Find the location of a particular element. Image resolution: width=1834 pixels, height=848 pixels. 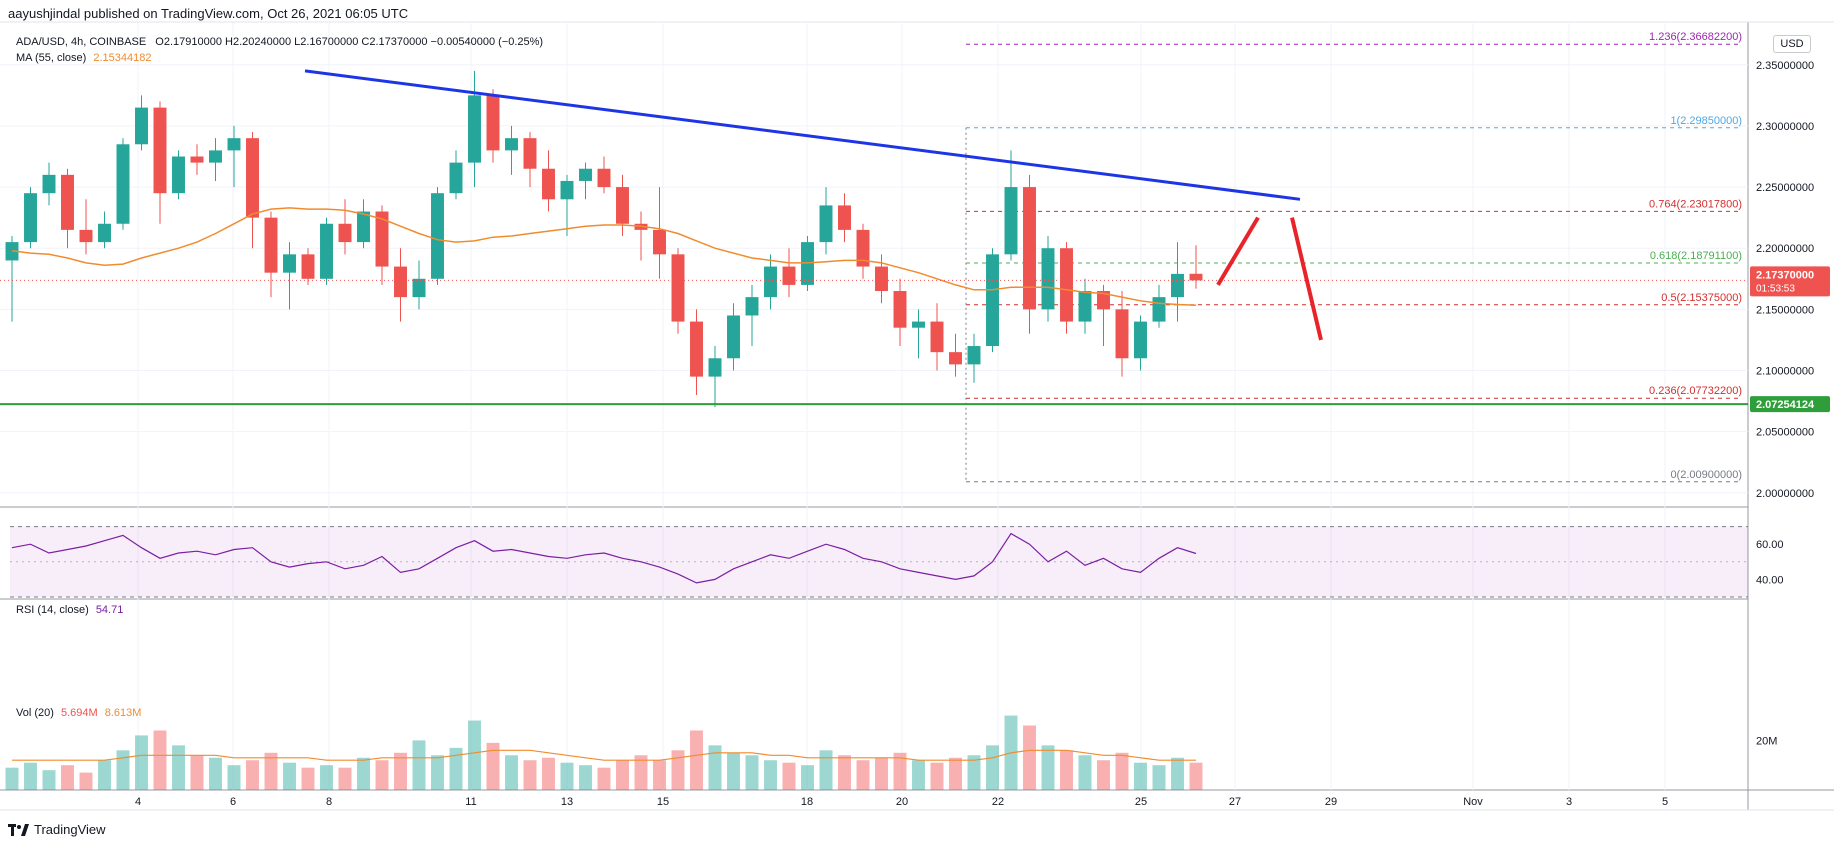

time-tick-label: 13 is located at coordinates (567, 802).